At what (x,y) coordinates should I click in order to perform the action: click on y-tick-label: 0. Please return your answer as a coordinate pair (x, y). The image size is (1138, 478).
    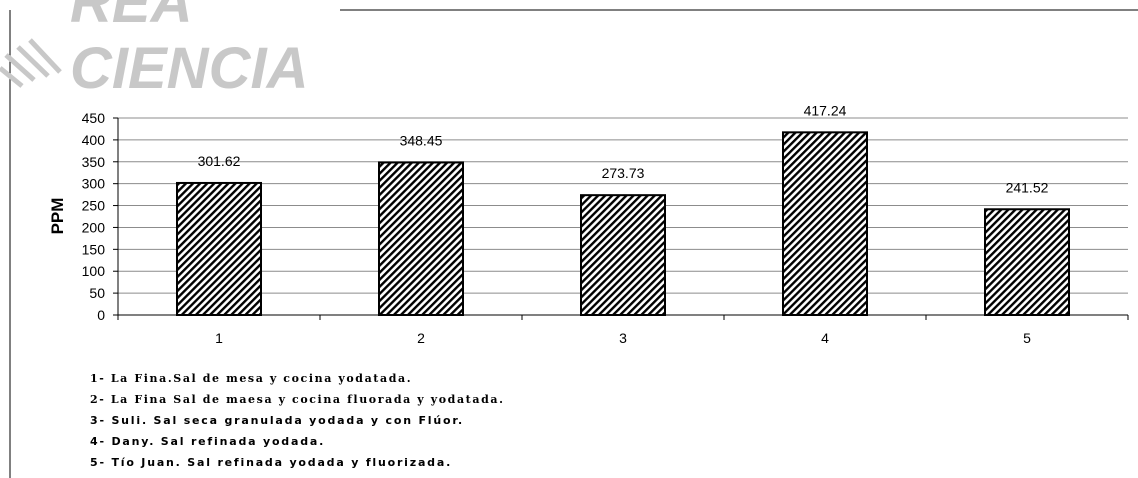
    Looking at the image, I should click on (101, 315).